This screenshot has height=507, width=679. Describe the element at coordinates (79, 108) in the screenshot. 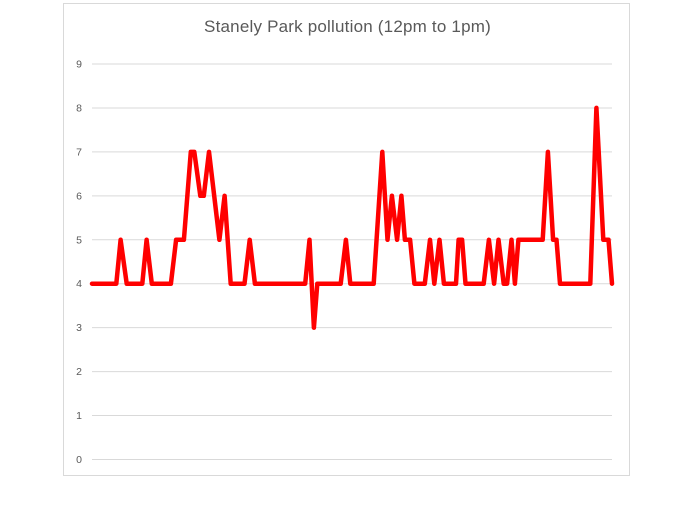

I see `y-axis-label: 8` at that location.